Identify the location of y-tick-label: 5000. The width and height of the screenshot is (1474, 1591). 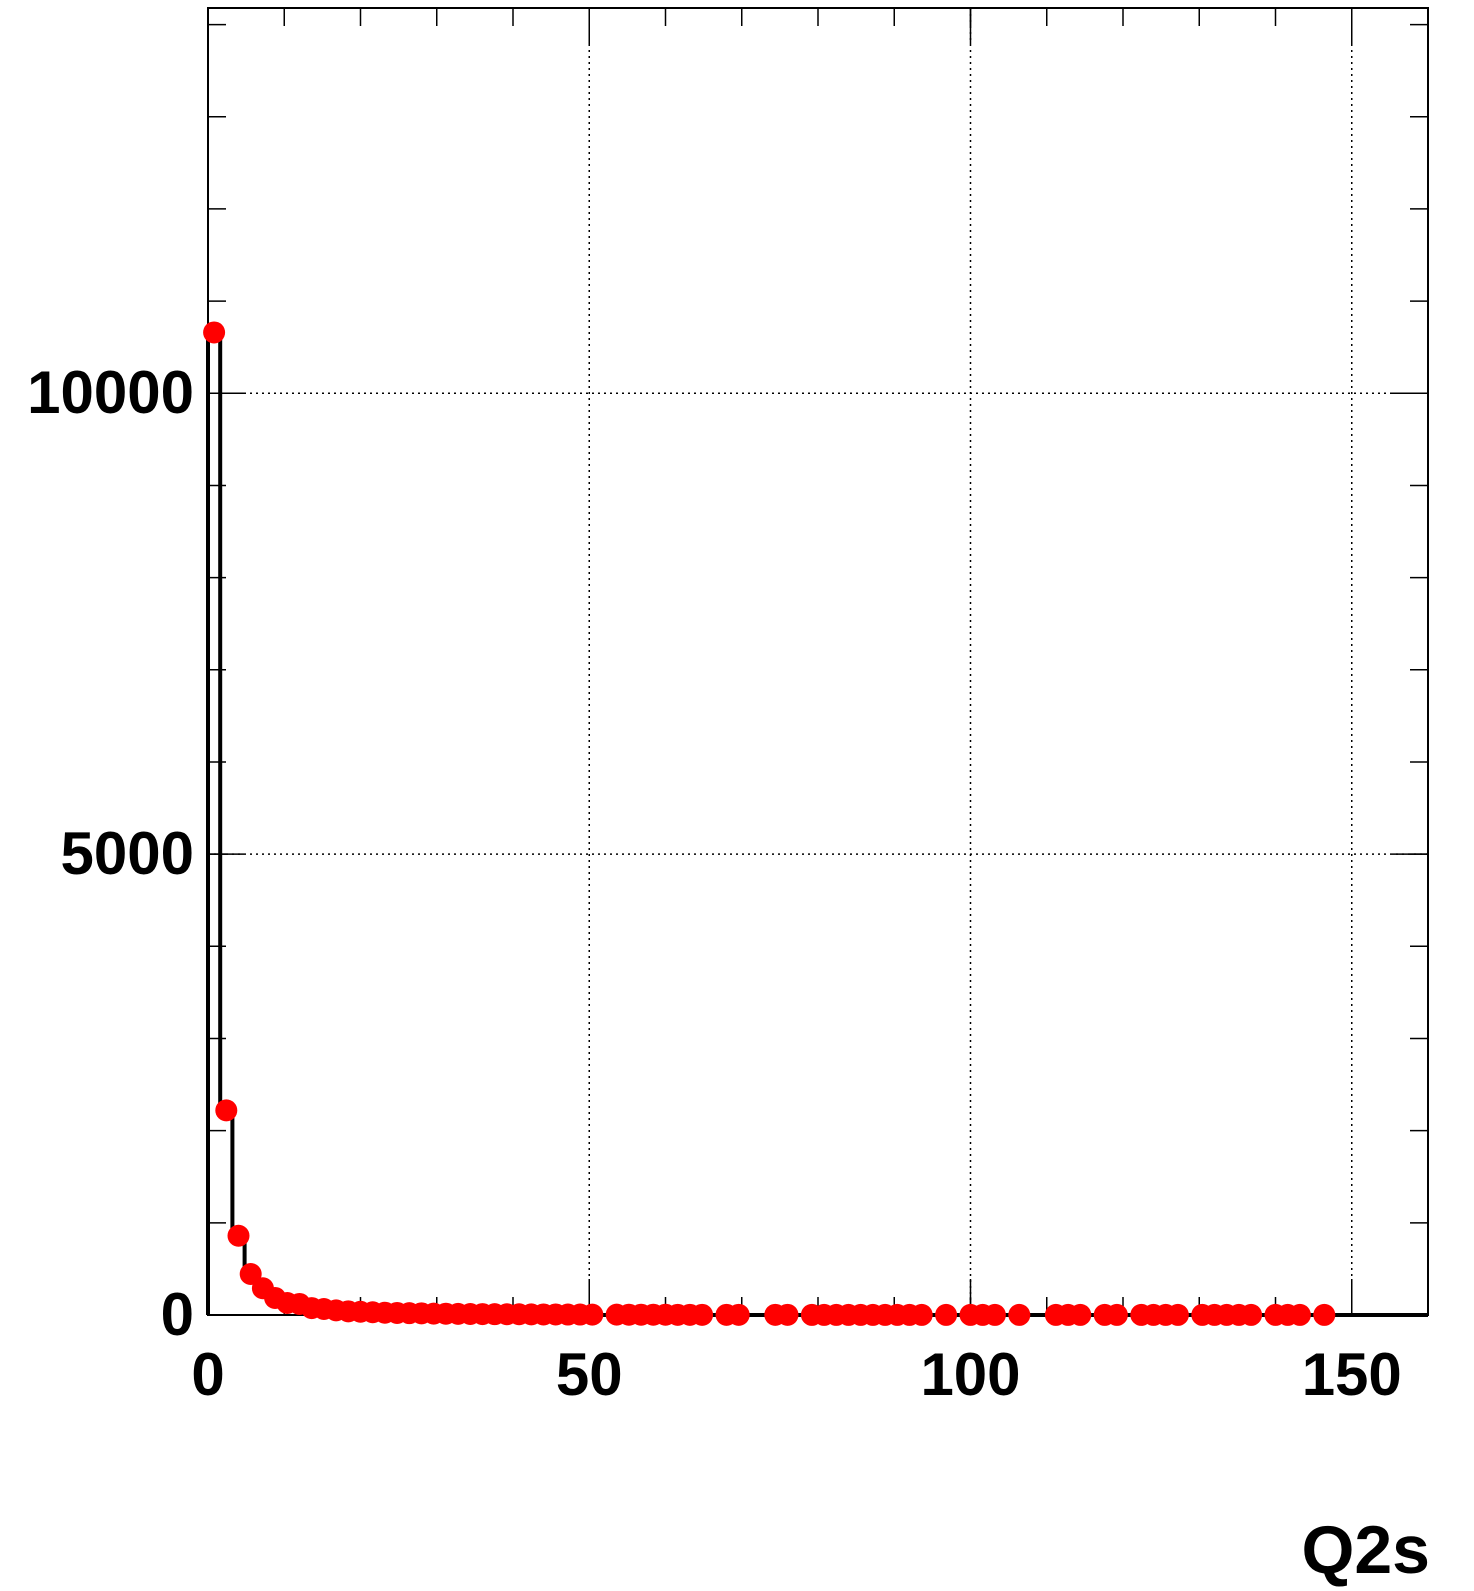
(127, 853).